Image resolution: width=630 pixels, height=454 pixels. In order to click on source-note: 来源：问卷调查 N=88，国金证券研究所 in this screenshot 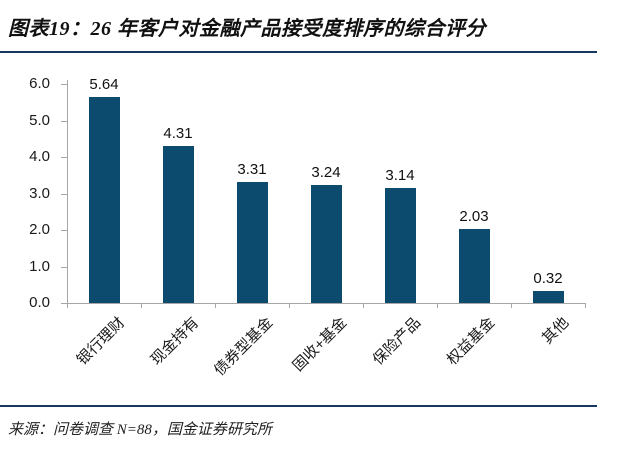, I will do `click(140, 430)`.